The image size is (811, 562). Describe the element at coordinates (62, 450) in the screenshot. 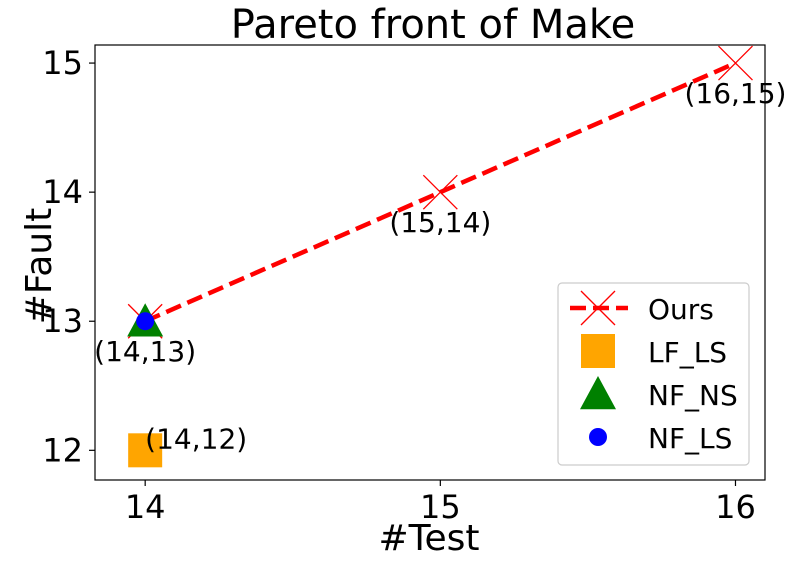

I see `y-tick-label: 12` at that location.